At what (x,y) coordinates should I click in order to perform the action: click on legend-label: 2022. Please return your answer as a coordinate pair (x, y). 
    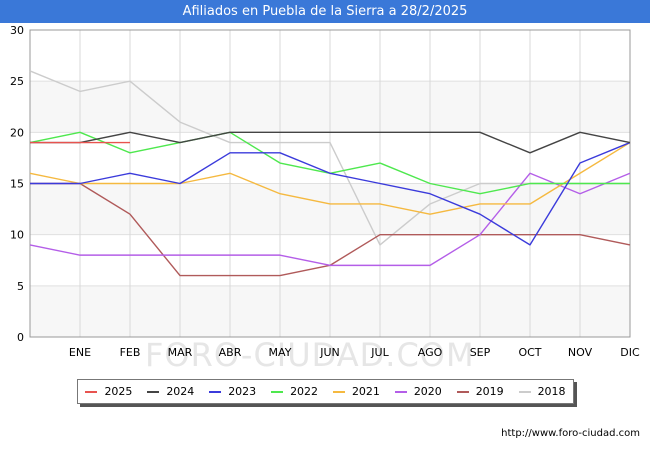
    Looking at the image, I should click on (304, 391).